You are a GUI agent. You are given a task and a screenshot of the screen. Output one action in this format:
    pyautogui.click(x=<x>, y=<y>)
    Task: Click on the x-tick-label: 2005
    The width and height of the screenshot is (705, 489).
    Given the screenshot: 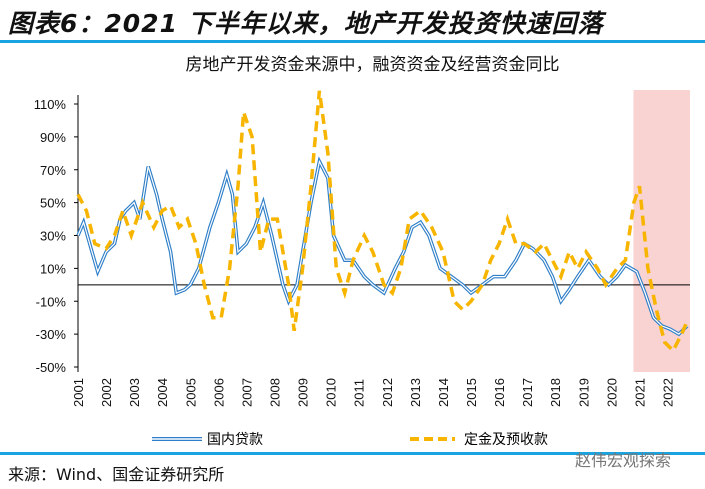 What is the action you would take?
    pyautogui.click(x=190, y=392)
    